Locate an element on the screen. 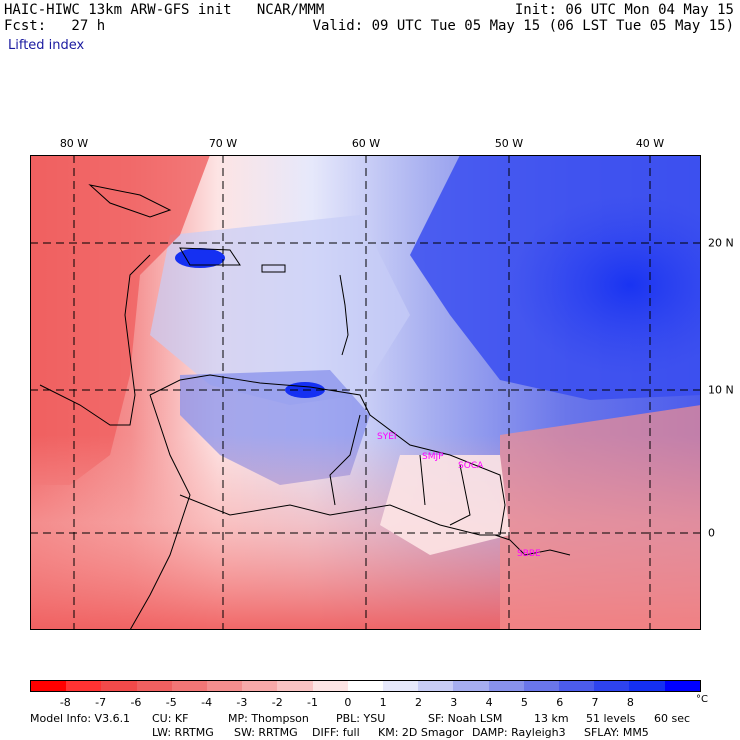 The image size is (740, 740). french-guiana-border is located at coordinates (460, 495).